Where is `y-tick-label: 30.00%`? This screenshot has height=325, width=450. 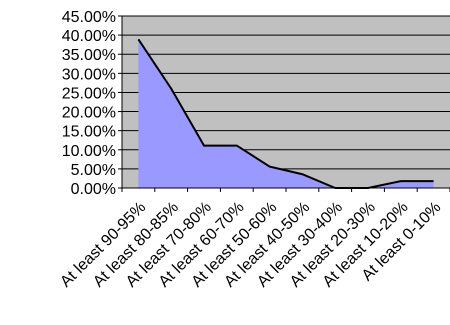
y-tick-label: 30.00% is located at coordinates (89, 74).